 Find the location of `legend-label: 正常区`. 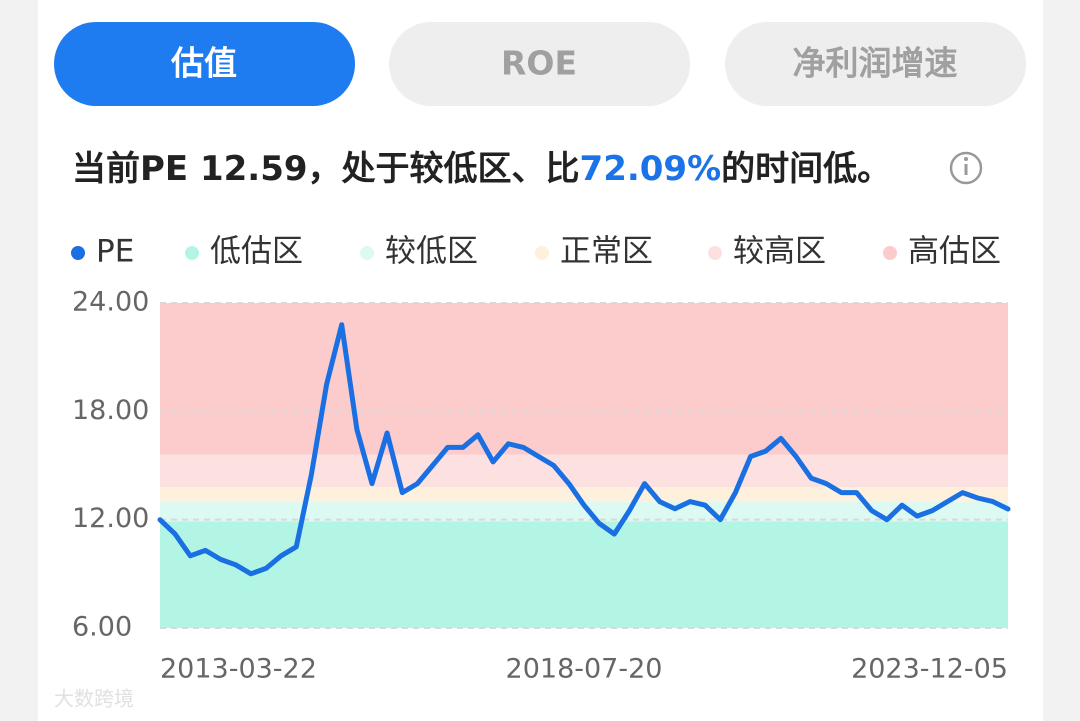

legend-label: 正常区 is located at coordinates (606, 252).